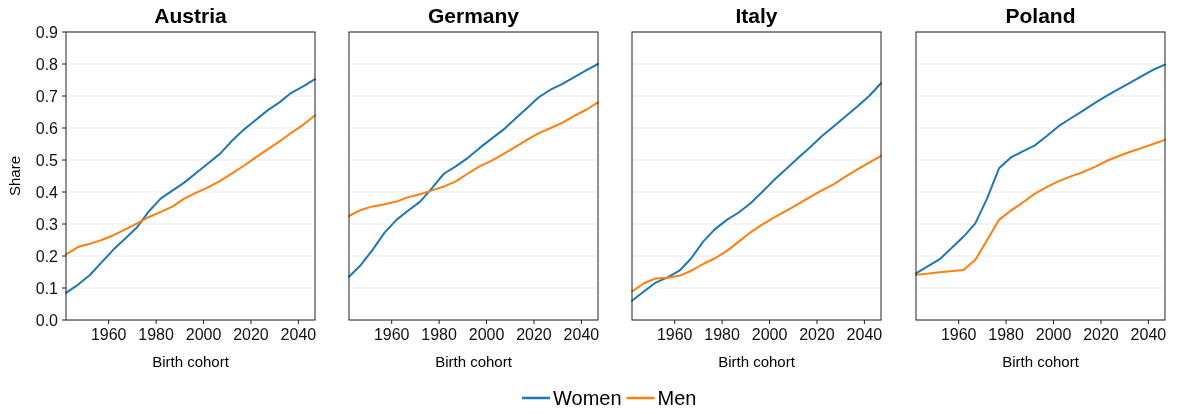  What do you see at coordinates (1040, 15) in the screenshot?
I see `chart-title: Poland` at bounding box center [1040, 15].